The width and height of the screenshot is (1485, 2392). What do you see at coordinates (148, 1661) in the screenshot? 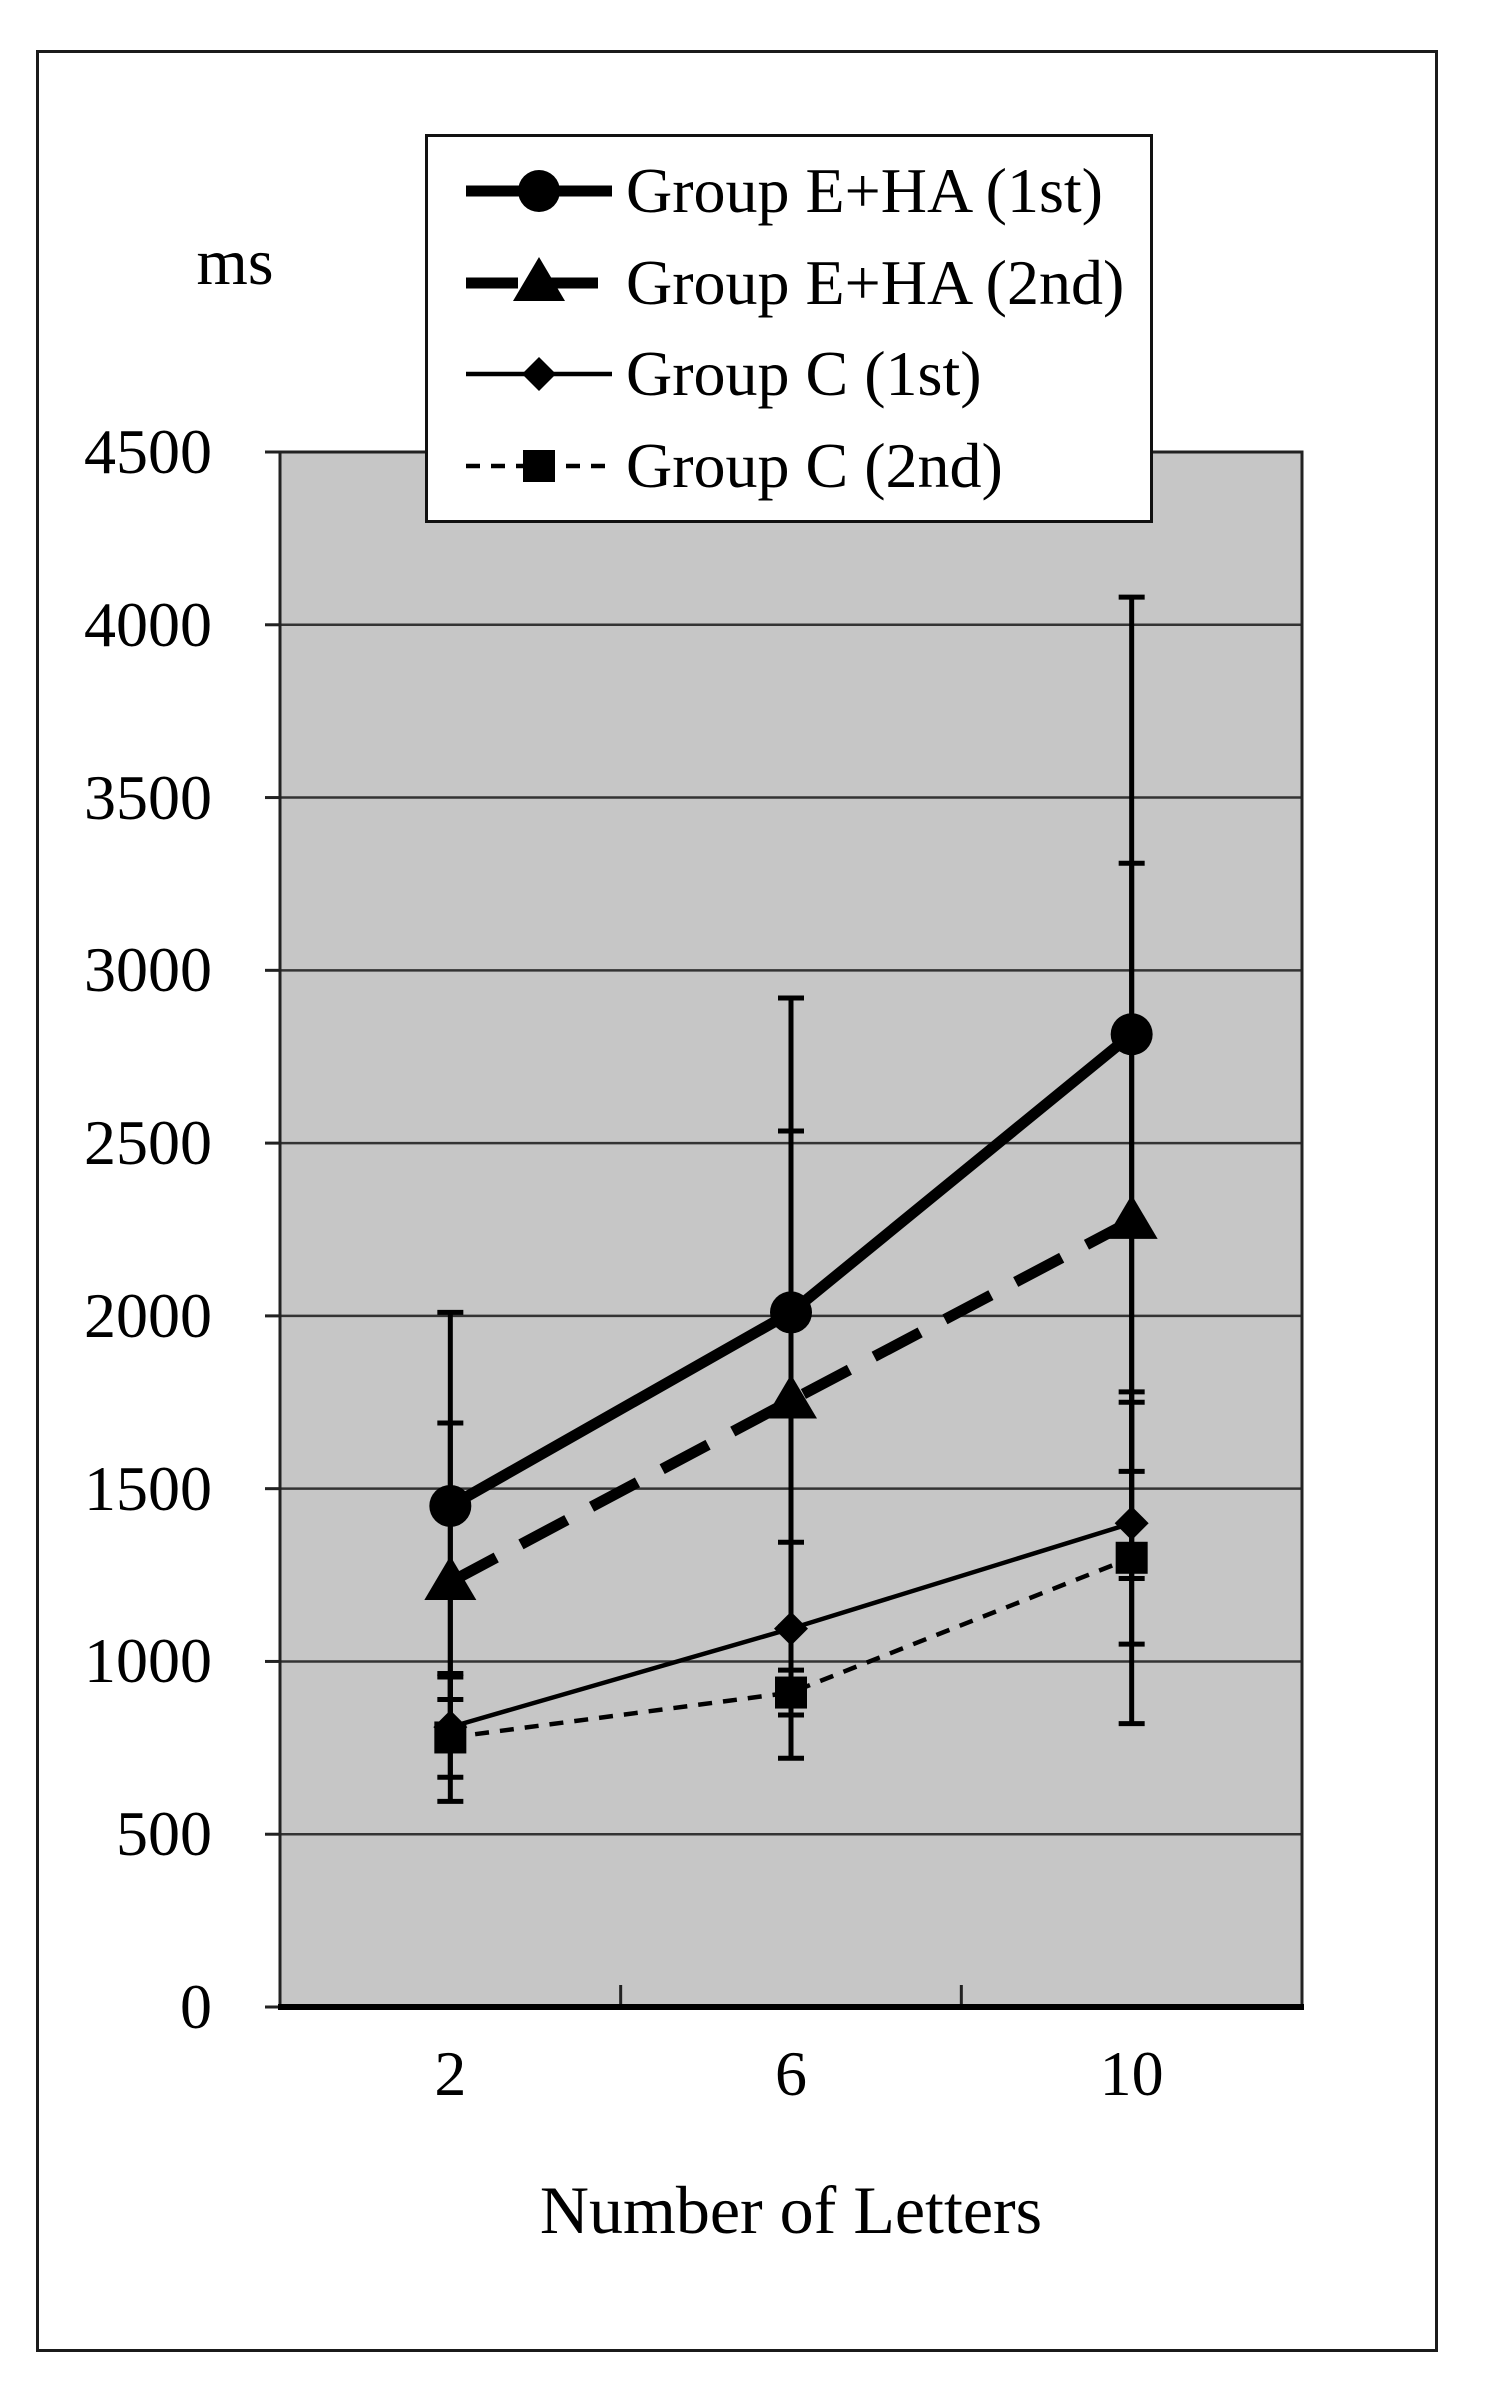
I see `y-axis-tick-label: 1000` at bounding box center [148, 1661].